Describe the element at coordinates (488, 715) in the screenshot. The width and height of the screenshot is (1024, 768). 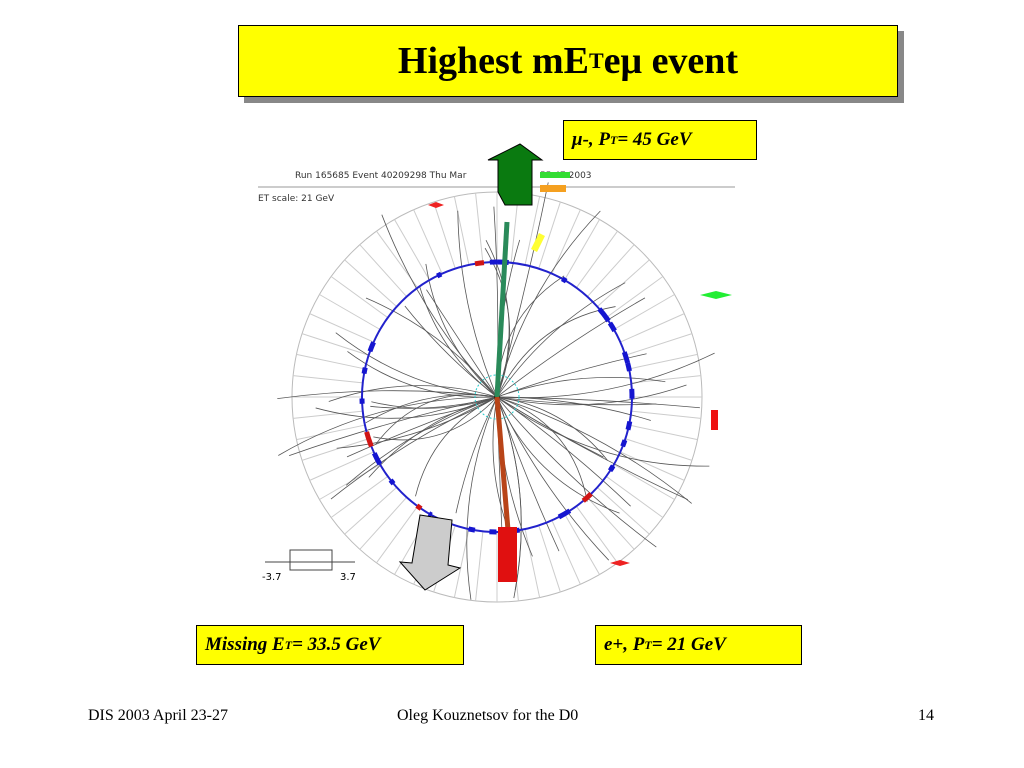
I see `footer-center: Oleg Kouznetsov for the D0` at that location.